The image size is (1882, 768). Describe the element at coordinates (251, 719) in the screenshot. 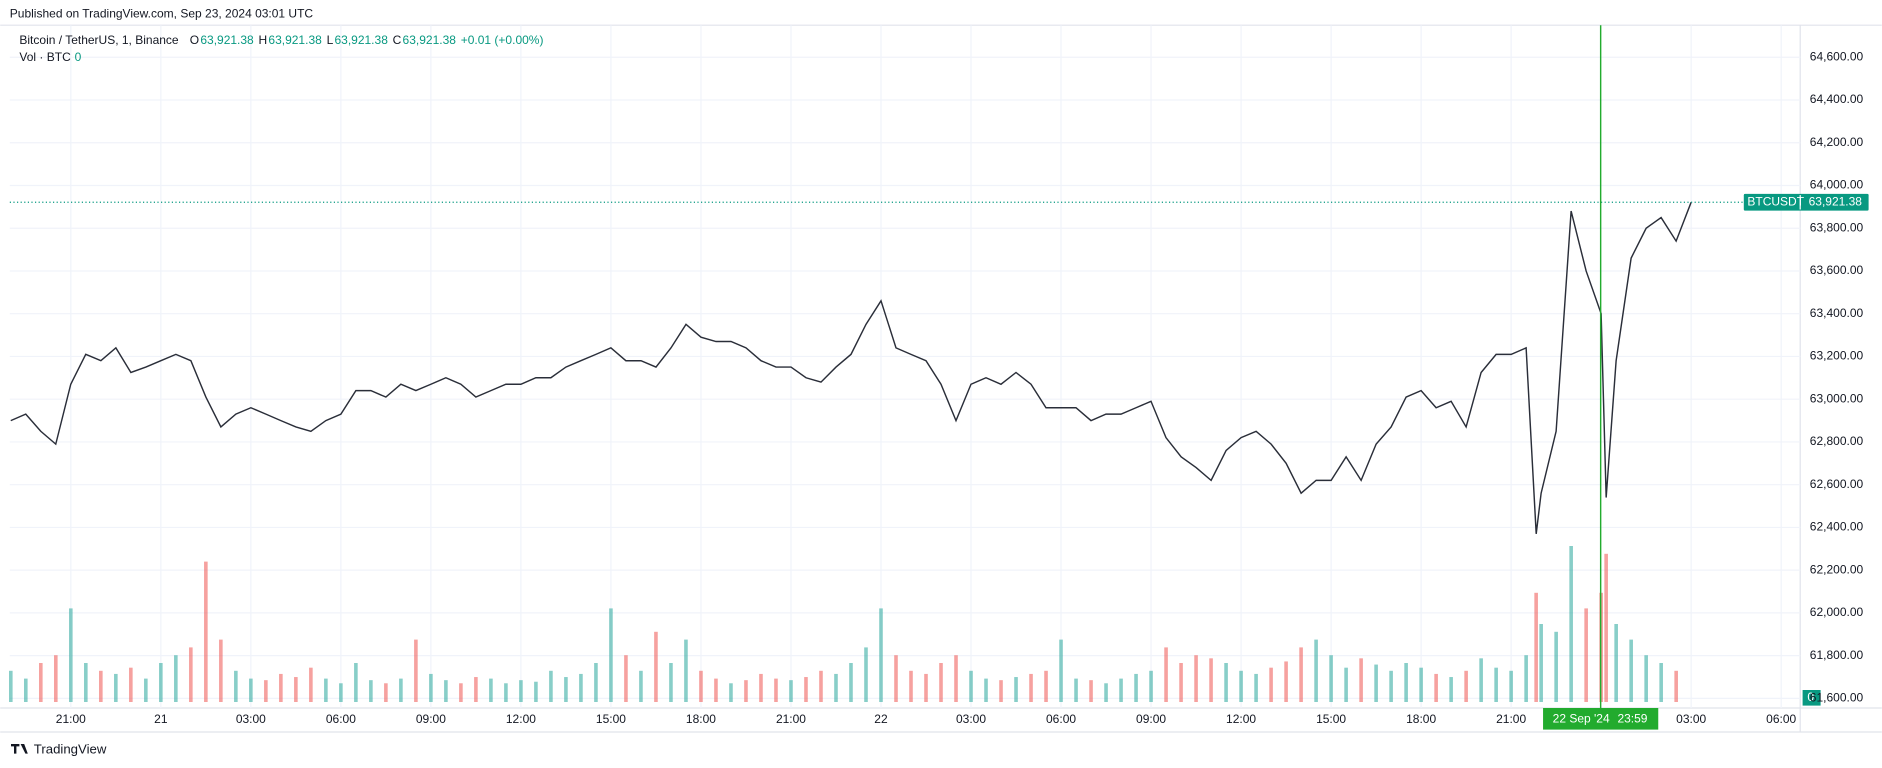

I see `x-tick-label: 03:00` at that location.